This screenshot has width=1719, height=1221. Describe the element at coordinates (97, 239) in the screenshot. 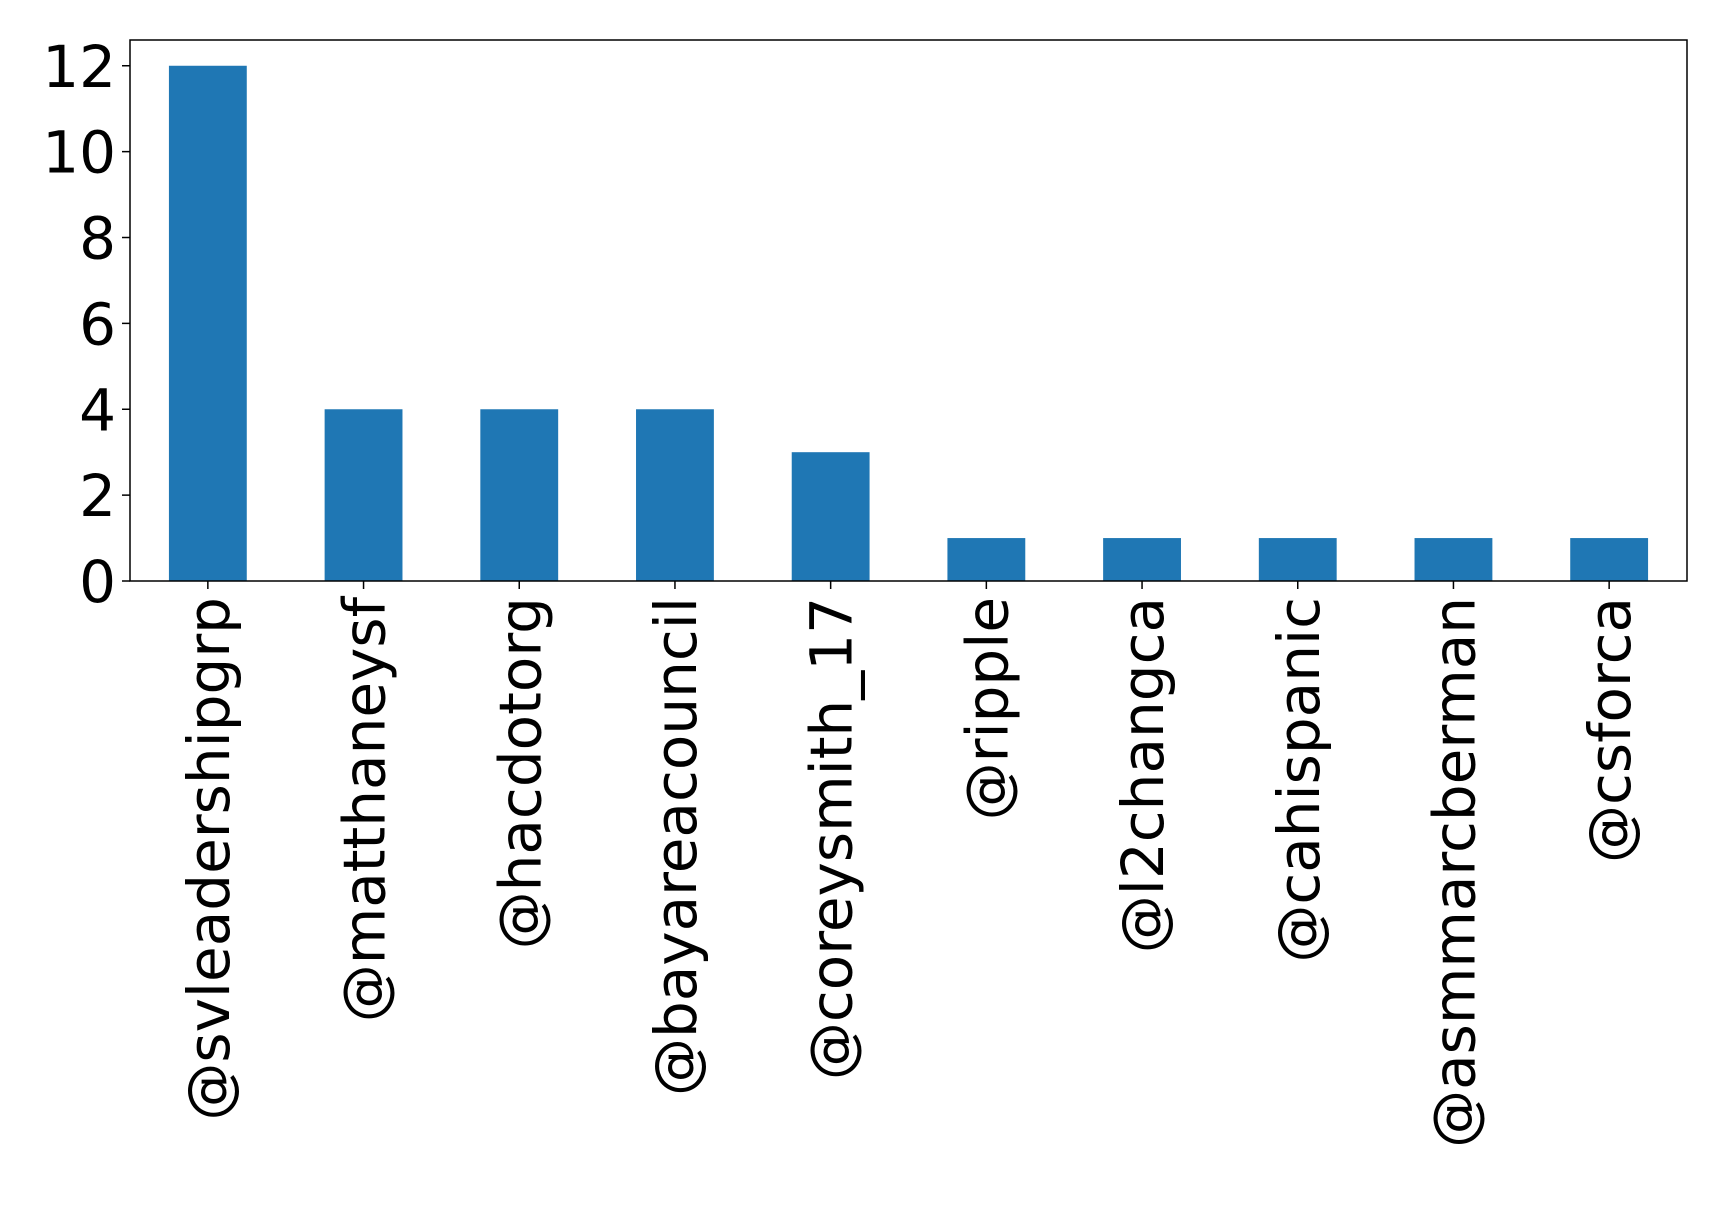

I see `y-tick-label: 8` at that location.